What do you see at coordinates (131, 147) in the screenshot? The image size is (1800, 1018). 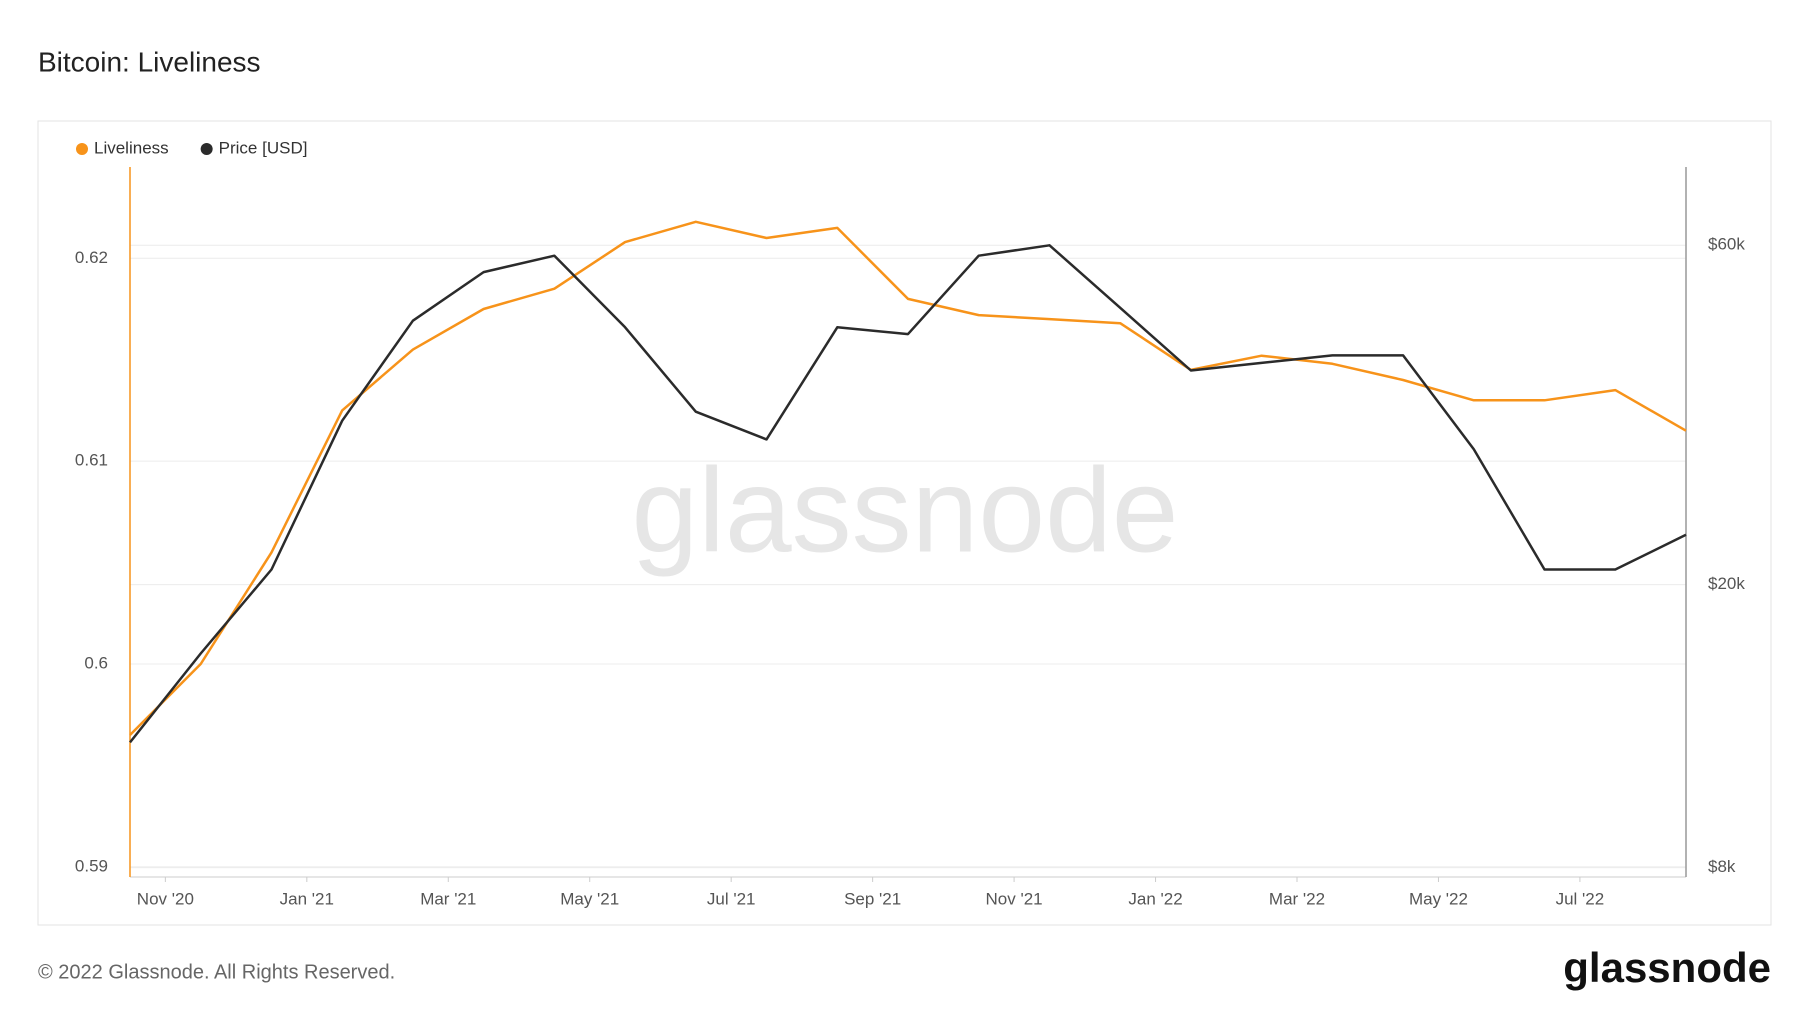 I see `legend-label: Liveliness` at bounding box center [131, 147].